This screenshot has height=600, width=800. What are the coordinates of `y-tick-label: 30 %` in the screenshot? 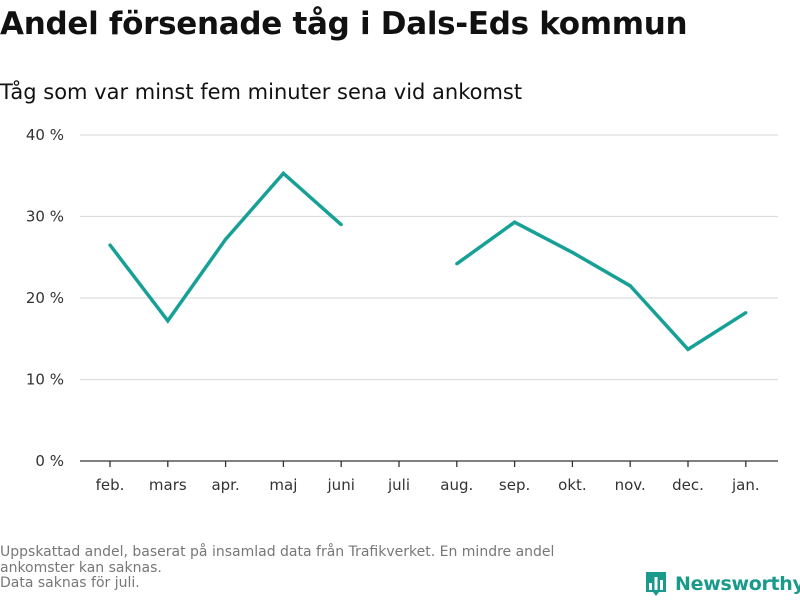 It's located at (45, 217).